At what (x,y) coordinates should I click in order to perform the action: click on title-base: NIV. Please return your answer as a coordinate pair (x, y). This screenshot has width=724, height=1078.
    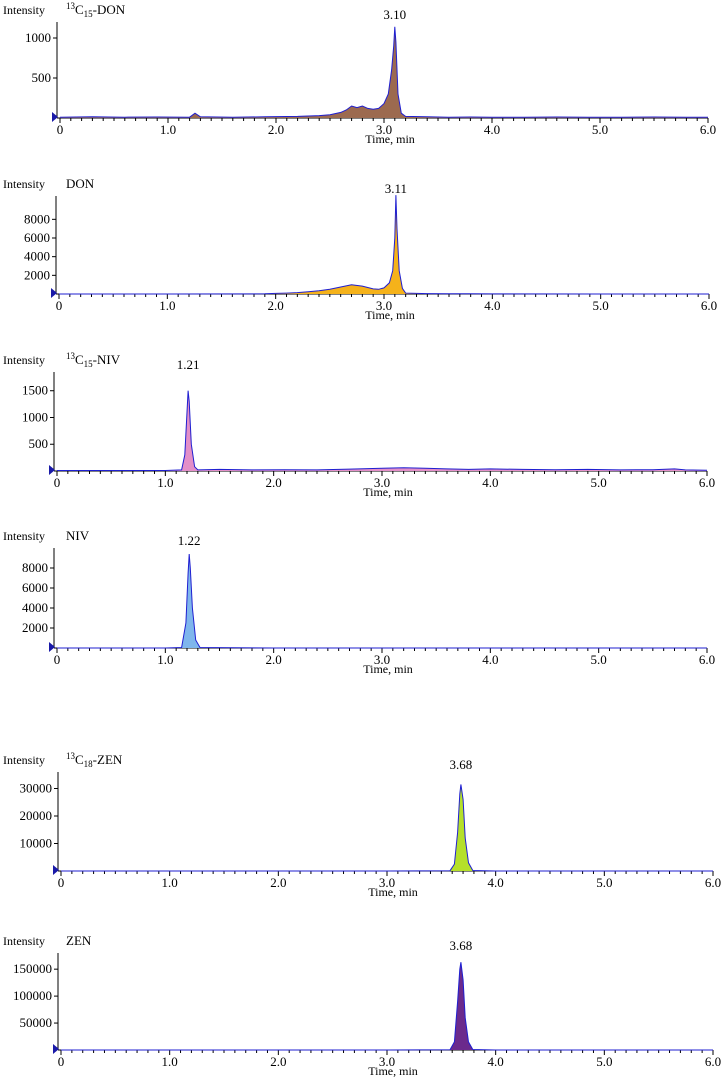
    Looking at the image, I should click on (78, 535).